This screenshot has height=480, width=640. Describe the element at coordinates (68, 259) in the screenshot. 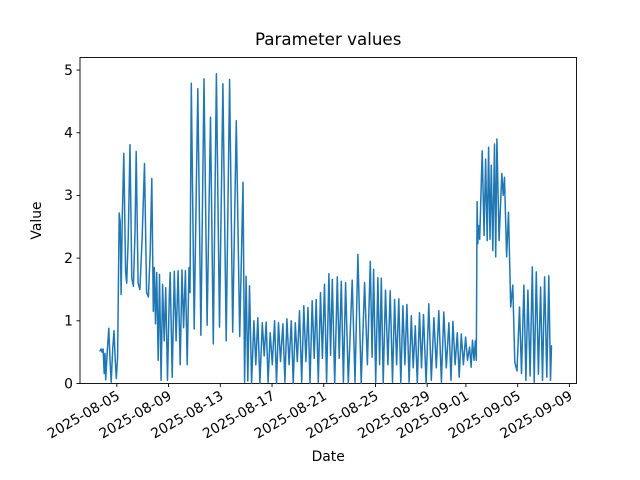

I see `y-tick-label: 2` at that location.